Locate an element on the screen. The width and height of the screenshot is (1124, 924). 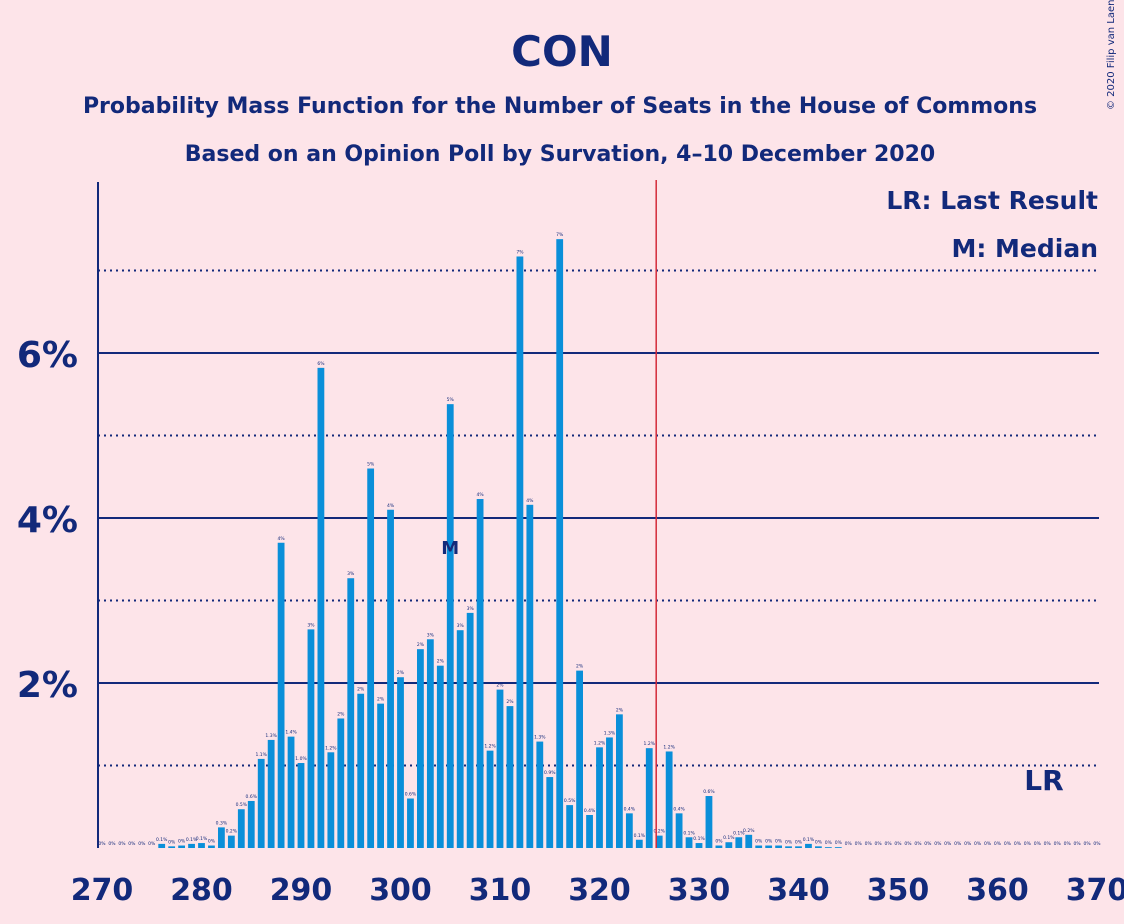
y-tick-label: 4% is located at coordinates (47, 520).